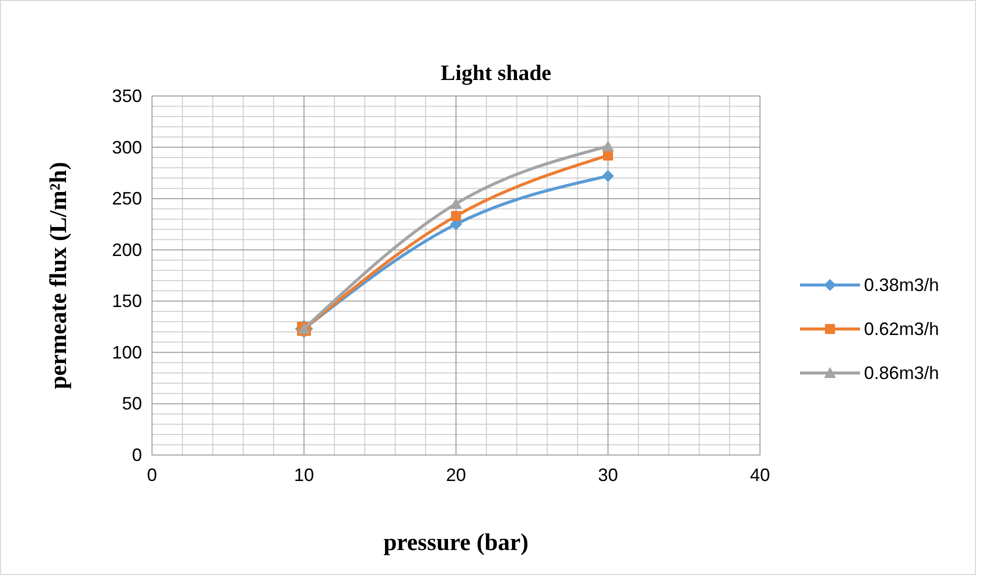 The image size is (987, 578). Describe the element at coordinates (456, 475) in the screenshot. I see `x-tick-label: 20` at that location.